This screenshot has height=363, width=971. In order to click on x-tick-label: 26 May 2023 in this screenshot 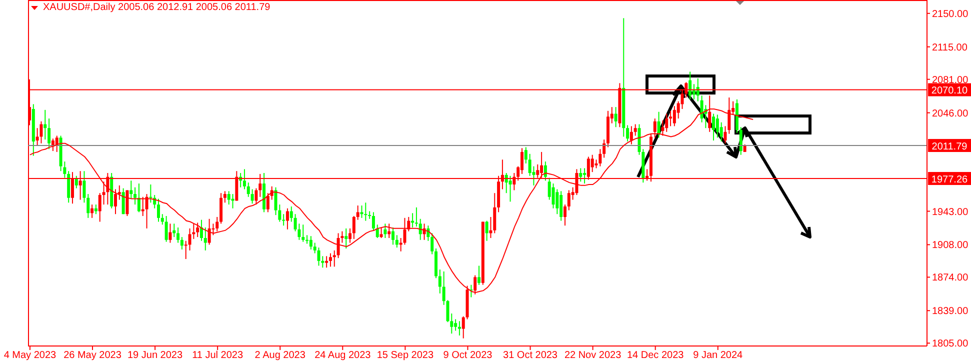, I will do `click(93, 355)`.